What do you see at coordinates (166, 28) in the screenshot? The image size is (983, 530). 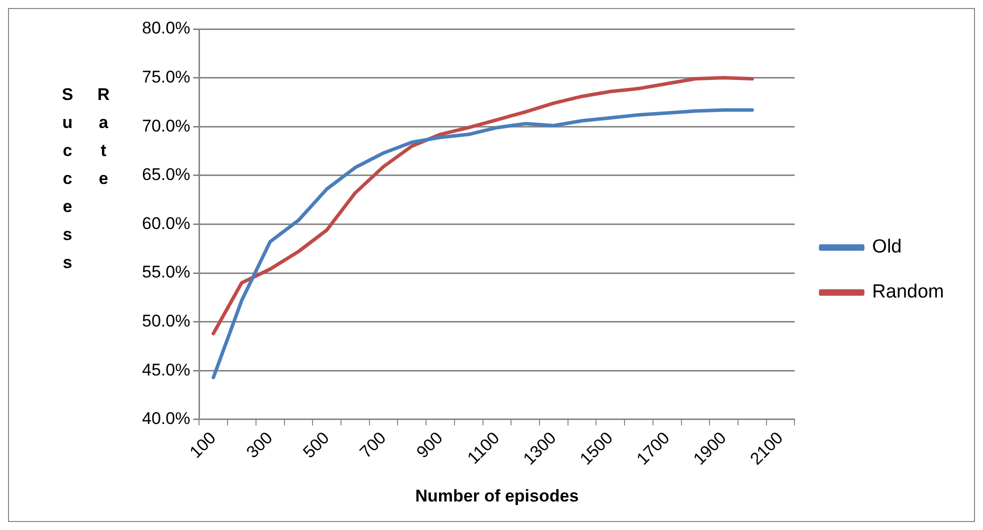 I see `y-tick-label: 80.0%` at bounding box center [166, 28].